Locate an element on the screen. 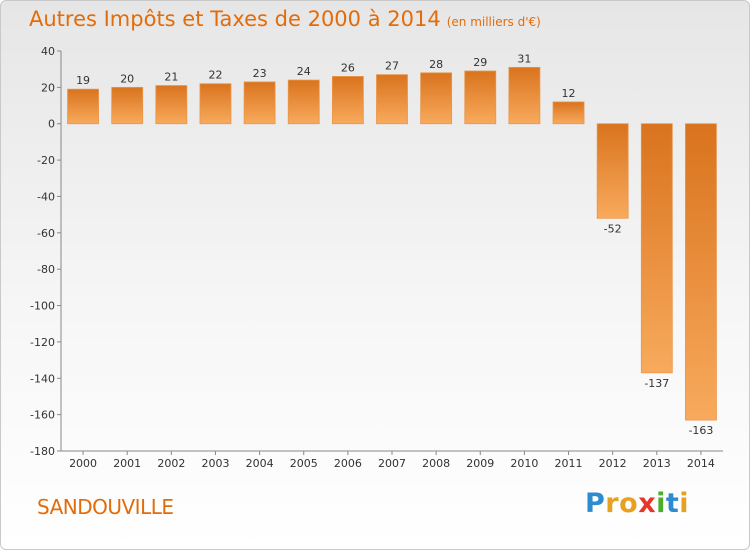 Image resolution: width=750 pixels, height=550 pixels. bar-2007 is located at coordinates (392, 99).